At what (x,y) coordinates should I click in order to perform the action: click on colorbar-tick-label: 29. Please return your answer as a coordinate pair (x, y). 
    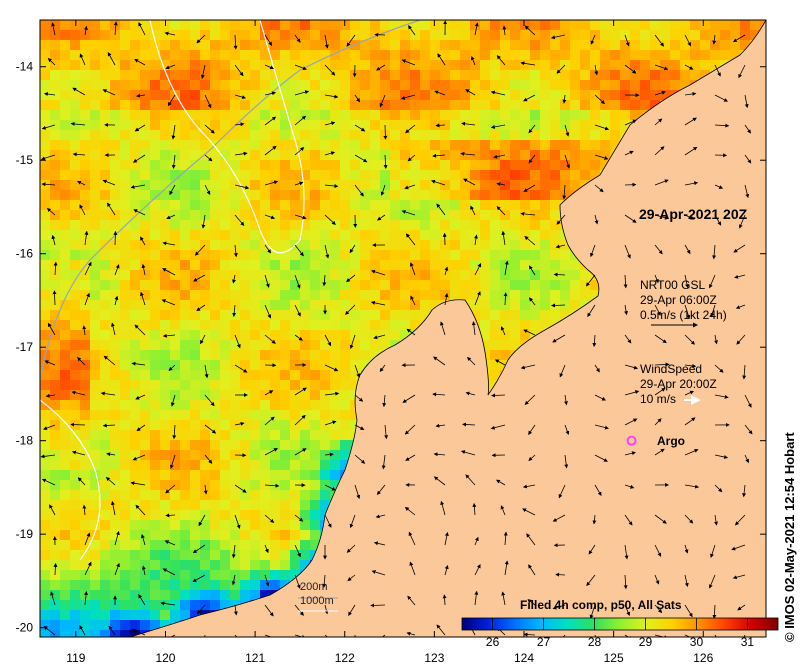
    Looking at the image, I should click on (646, 642).